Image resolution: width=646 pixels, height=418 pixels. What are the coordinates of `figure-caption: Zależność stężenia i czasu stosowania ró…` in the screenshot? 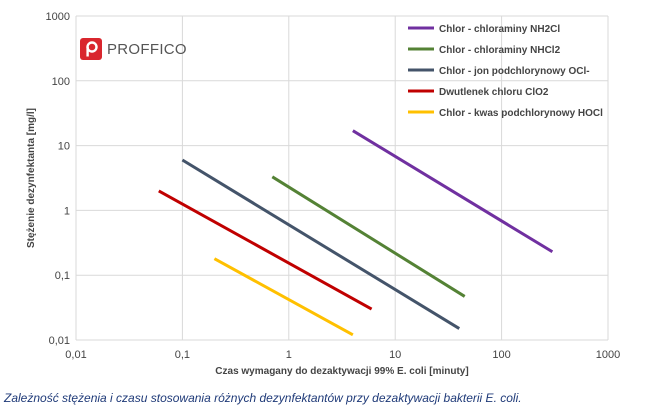 It's located at (263, 398).